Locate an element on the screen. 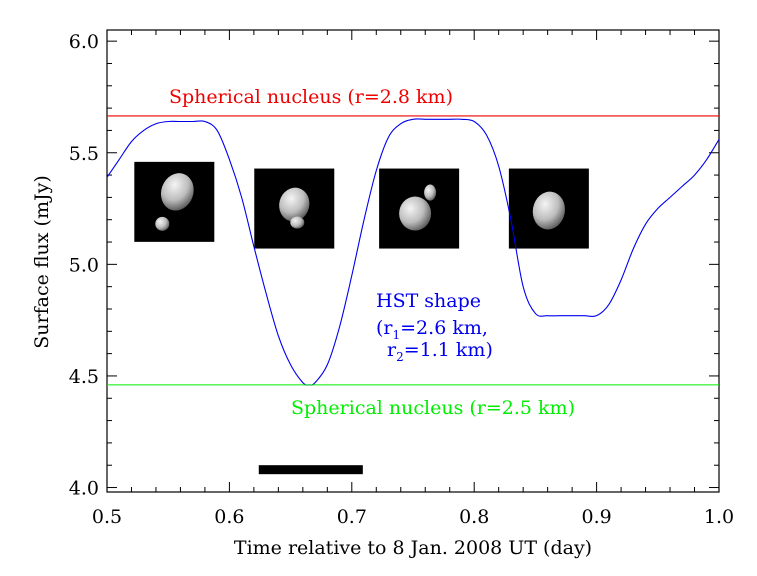  x-tick-label: 0.7 is located at coordinates (352, 517).